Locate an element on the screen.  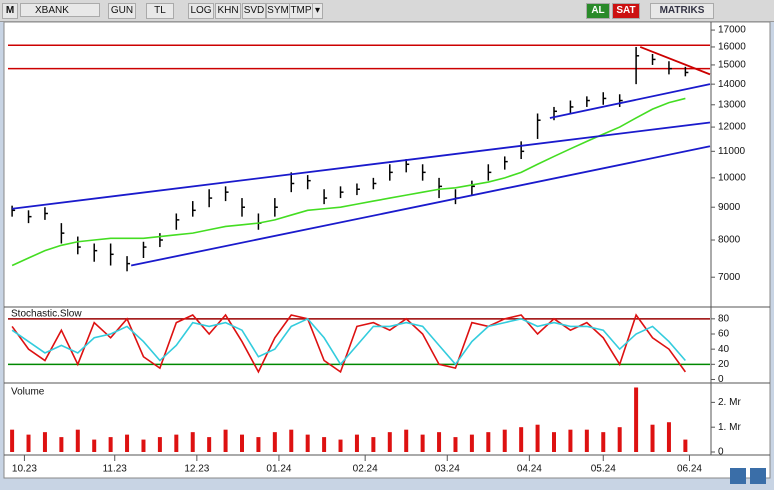
panel-title: Stochastic.Slow is located at coordinates (46, 314).